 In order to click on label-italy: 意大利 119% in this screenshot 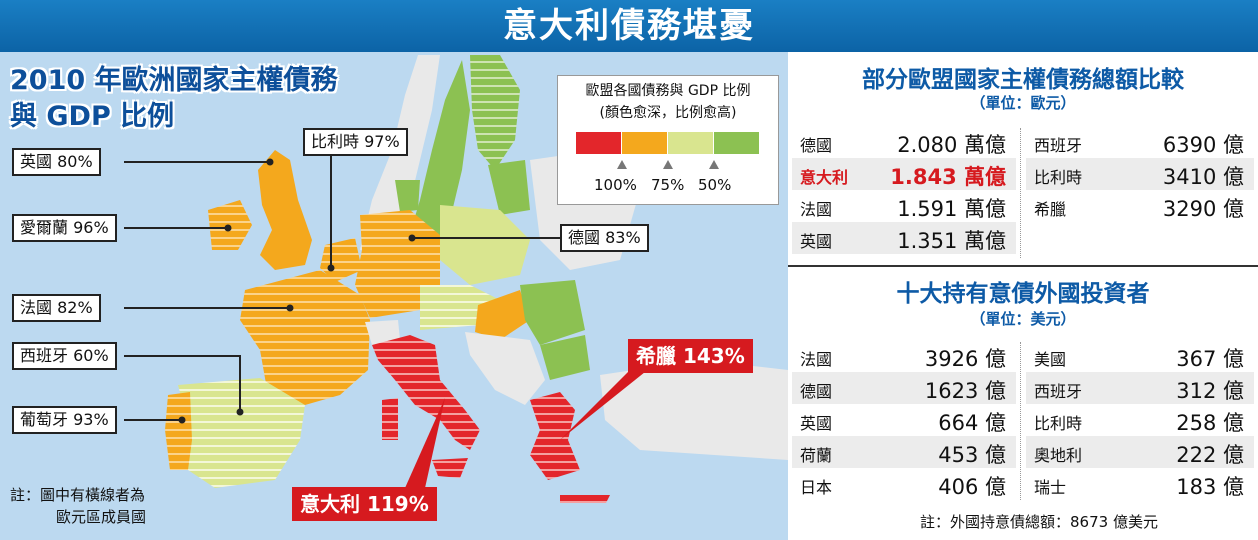, I will do `click(364, 504)`.